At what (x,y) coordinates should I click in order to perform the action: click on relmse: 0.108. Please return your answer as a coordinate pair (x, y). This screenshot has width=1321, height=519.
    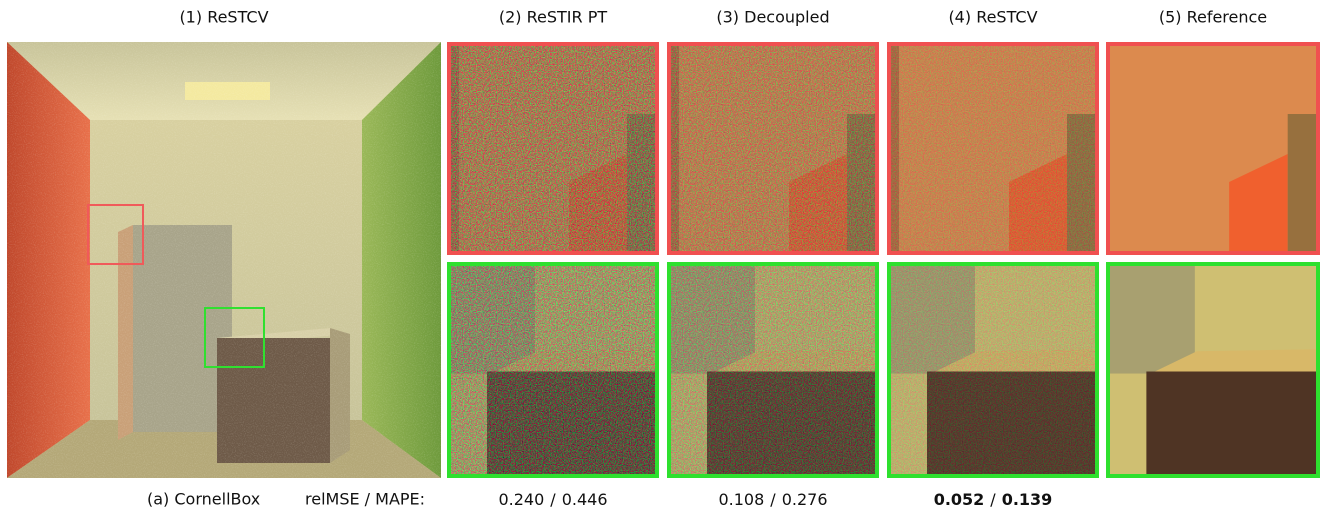
    Looking at the image, I should click on (741, 499).